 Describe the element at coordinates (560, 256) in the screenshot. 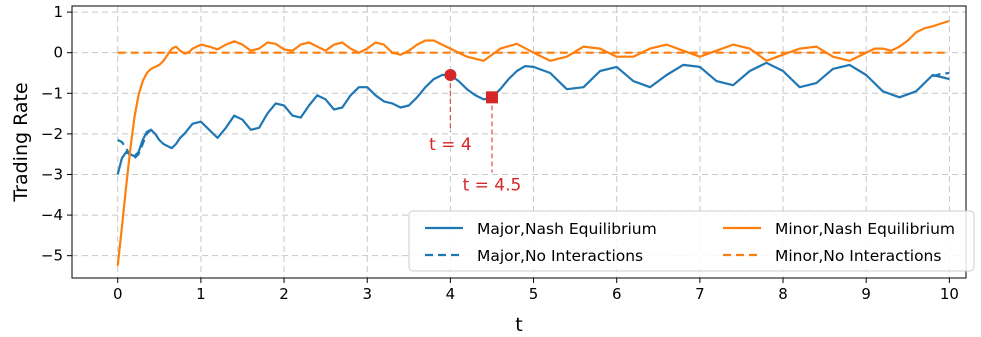

I see `legend-label: Major,No Interactions` at that location.